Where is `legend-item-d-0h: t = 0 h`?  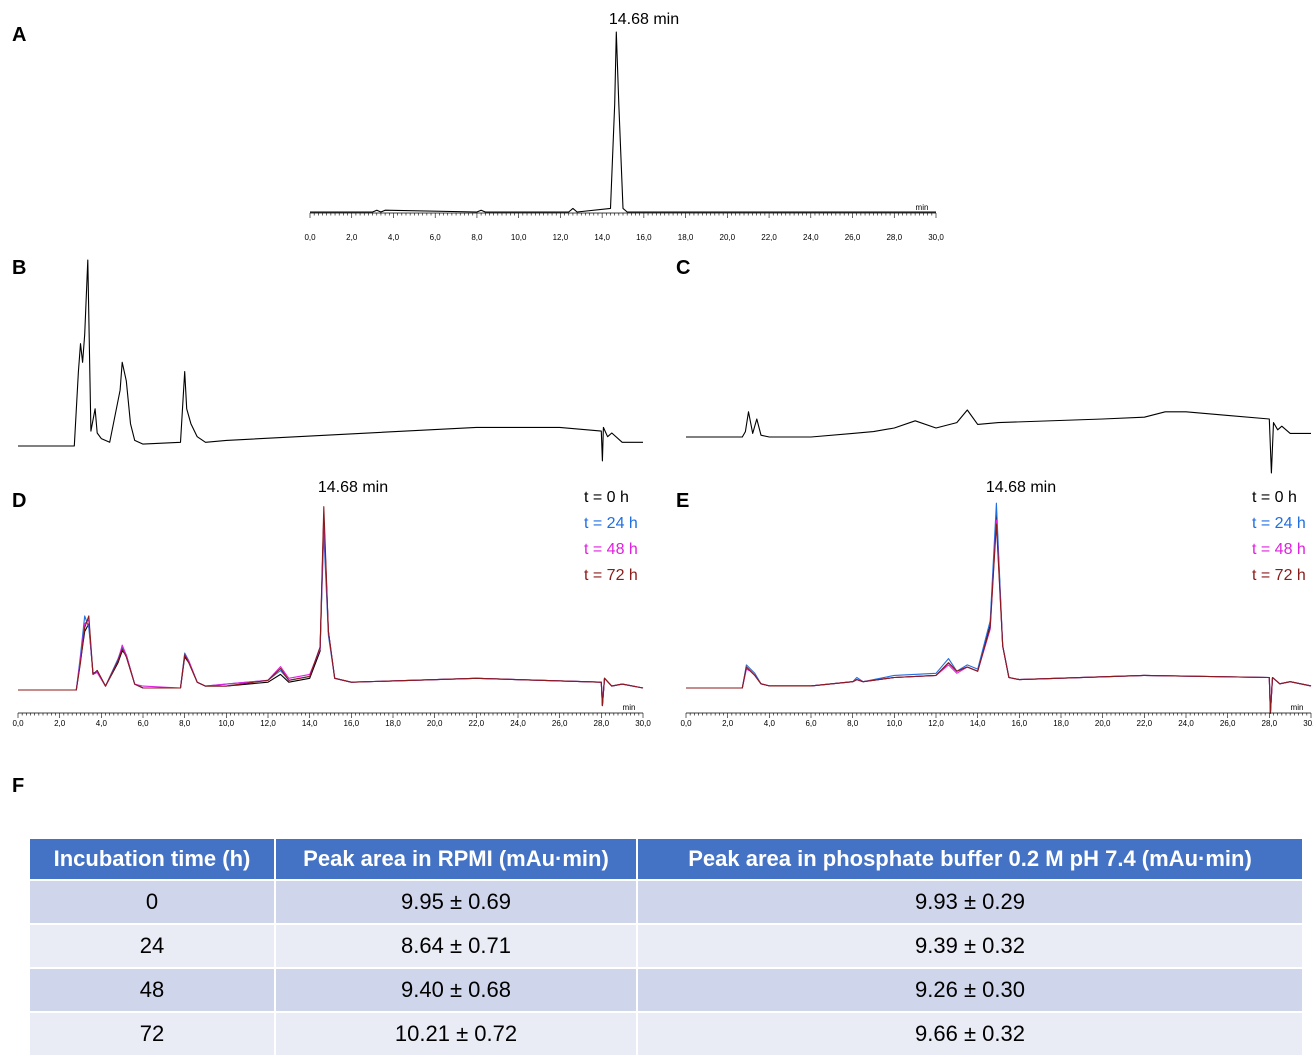
legend-item-d-0h: t = 0 h is located at coordinates (606, 497).